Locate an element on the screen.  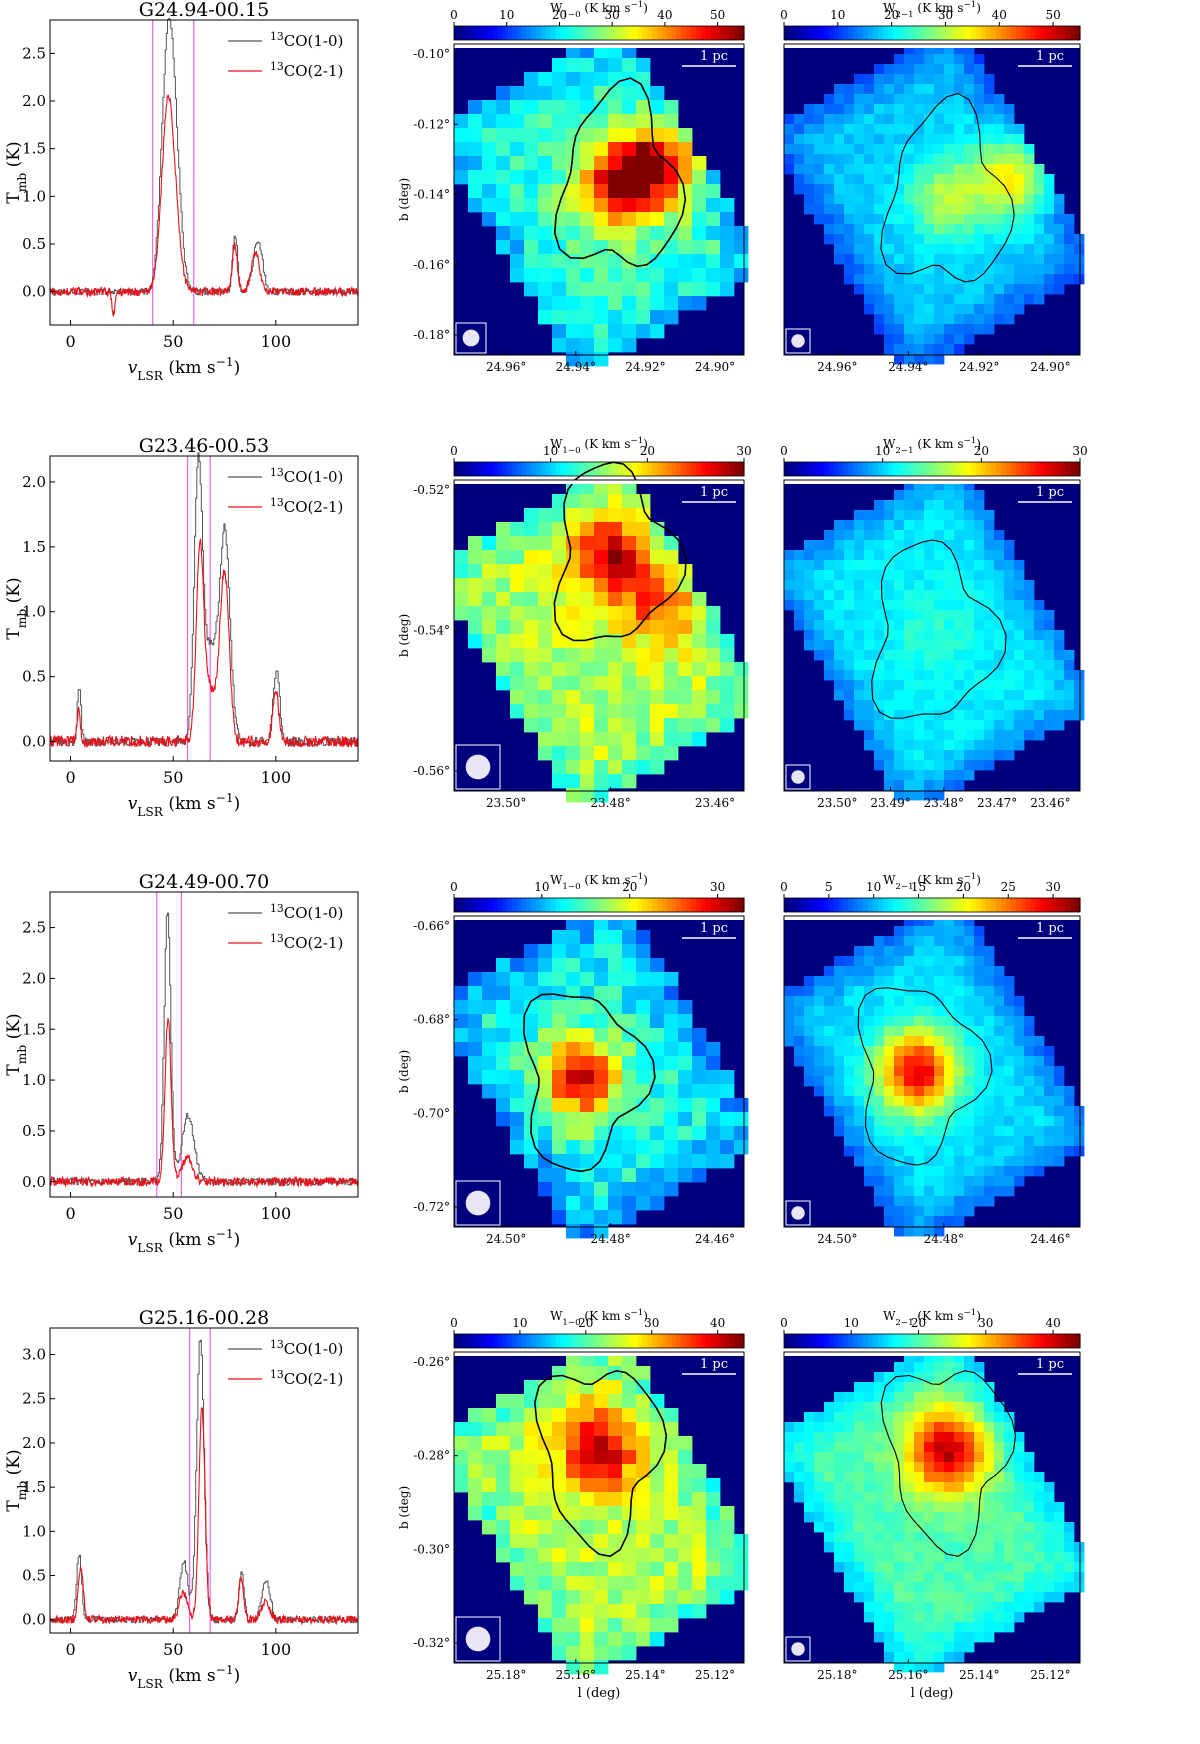
y-axis-label: Tmb (K) is located at coordinates (16, 1480).